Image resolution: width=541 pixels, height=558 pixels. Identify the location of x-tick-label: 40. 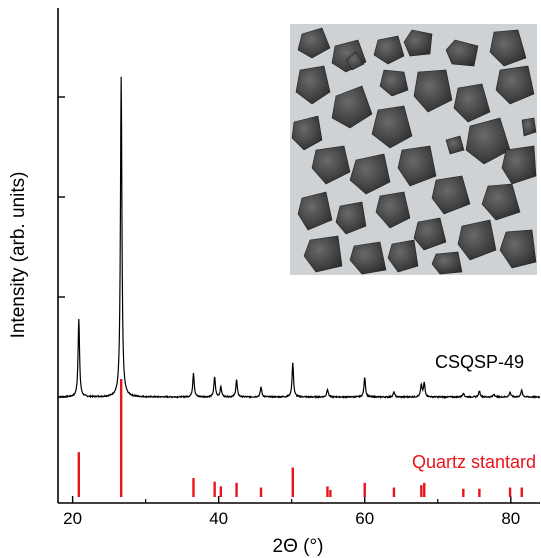
(218, 518).